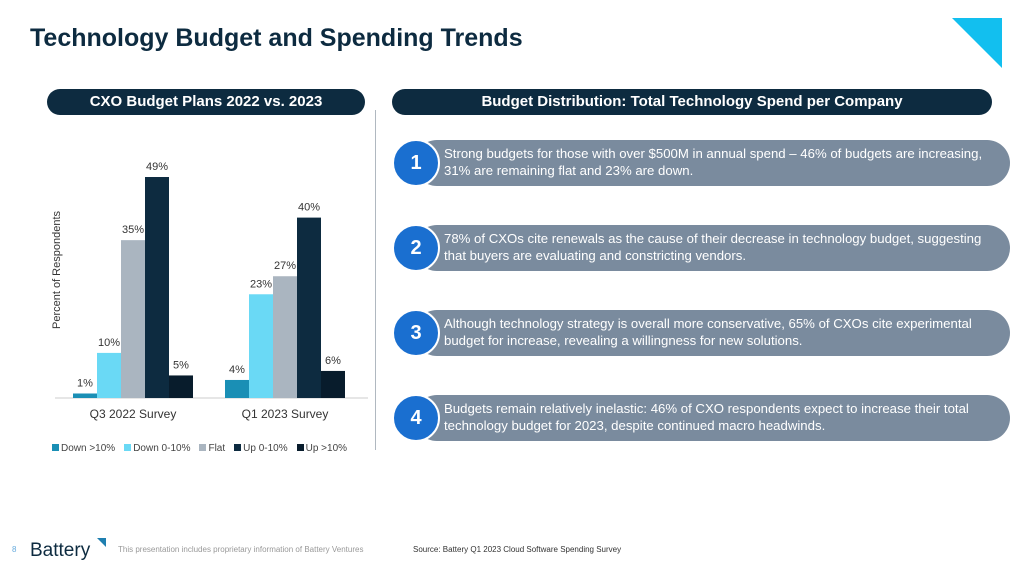  I want to click on legend-item: Down >10%, so click(83, 448).